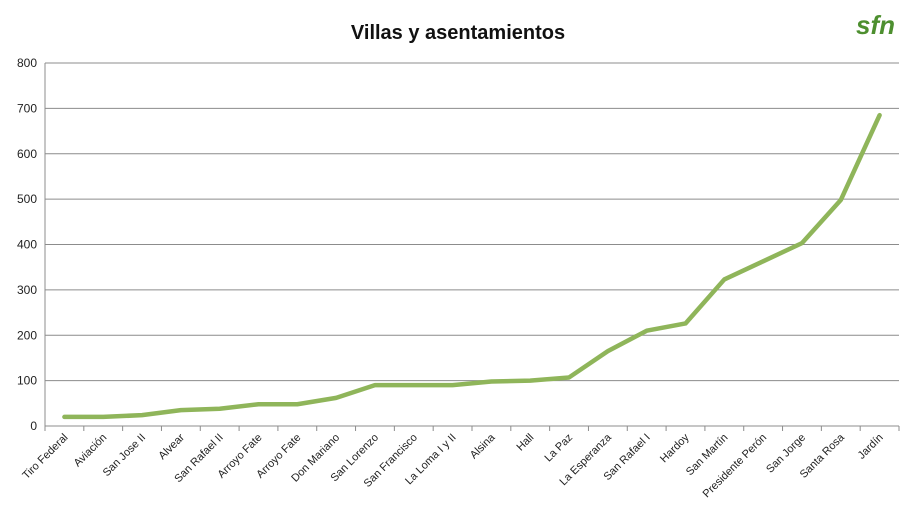  What do you see at coordinates (27, 335) in the screenshot?
I see `y-tick-label: 200` at bounding box center [27, 335].